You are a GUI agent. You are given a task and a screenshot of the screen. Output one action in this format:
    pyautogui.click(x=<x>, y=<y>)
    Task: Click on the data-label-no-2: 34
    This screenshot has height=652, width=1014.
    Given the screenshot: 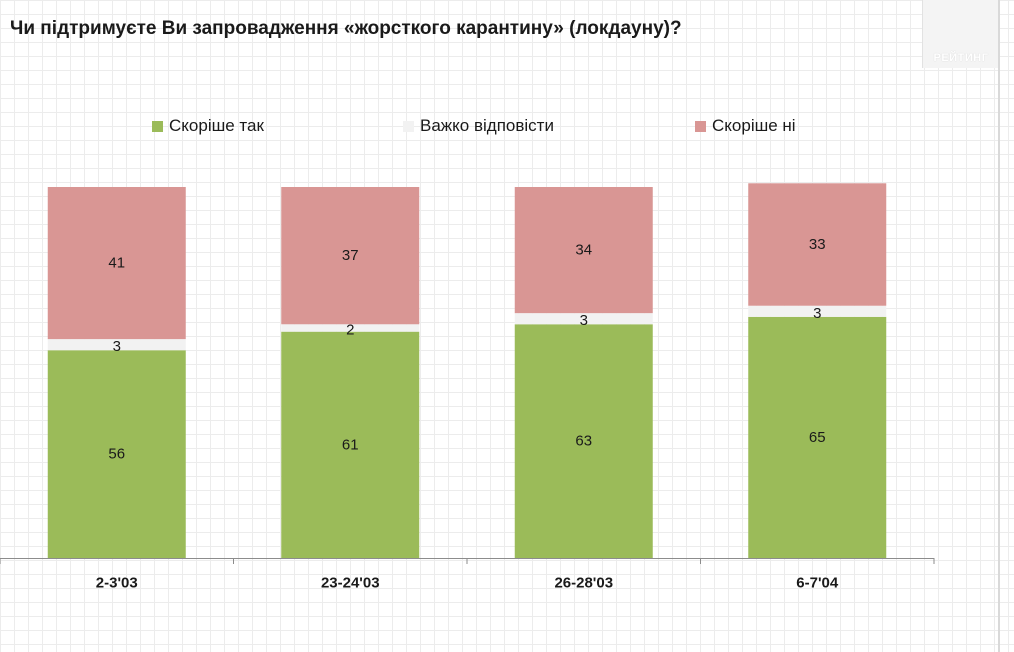 What is the action you would take?
    pyautogui.click(x=583, y=250)
    